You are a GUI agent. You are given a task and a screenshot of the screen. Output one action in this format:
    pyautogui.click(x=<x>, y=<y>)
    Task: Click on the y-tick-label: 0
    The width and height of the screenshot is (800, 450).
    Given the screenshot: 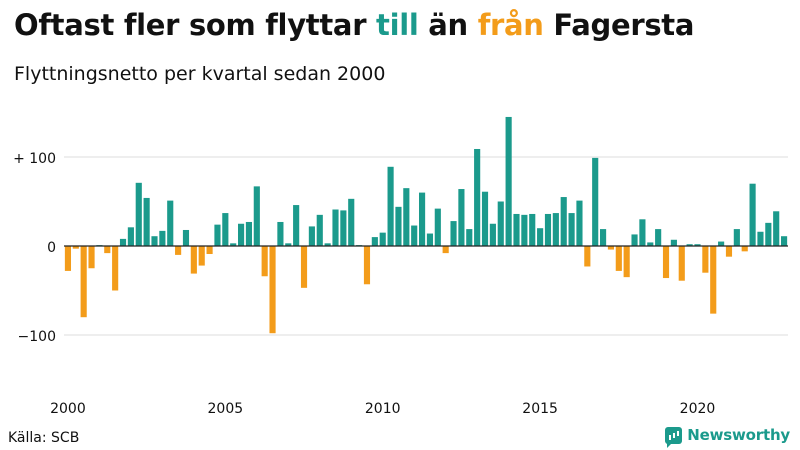 What is the action you would take?
    pyautogui.click(x=51, y=248)
    